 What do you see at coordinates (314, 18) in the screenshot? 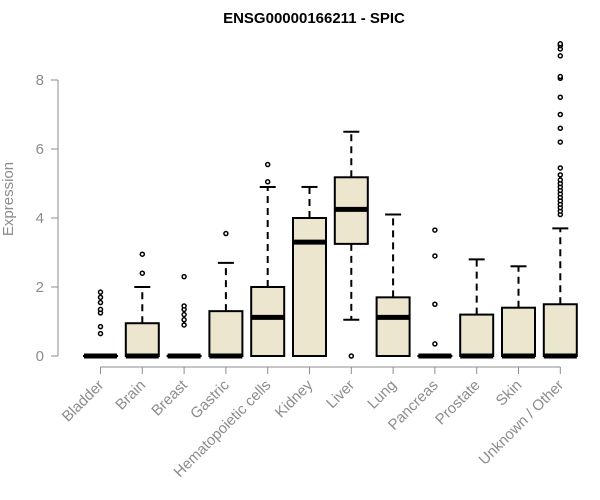
I see `chart-title: ENSG00000166211 - SPIC` at bounding box center [314, 18].